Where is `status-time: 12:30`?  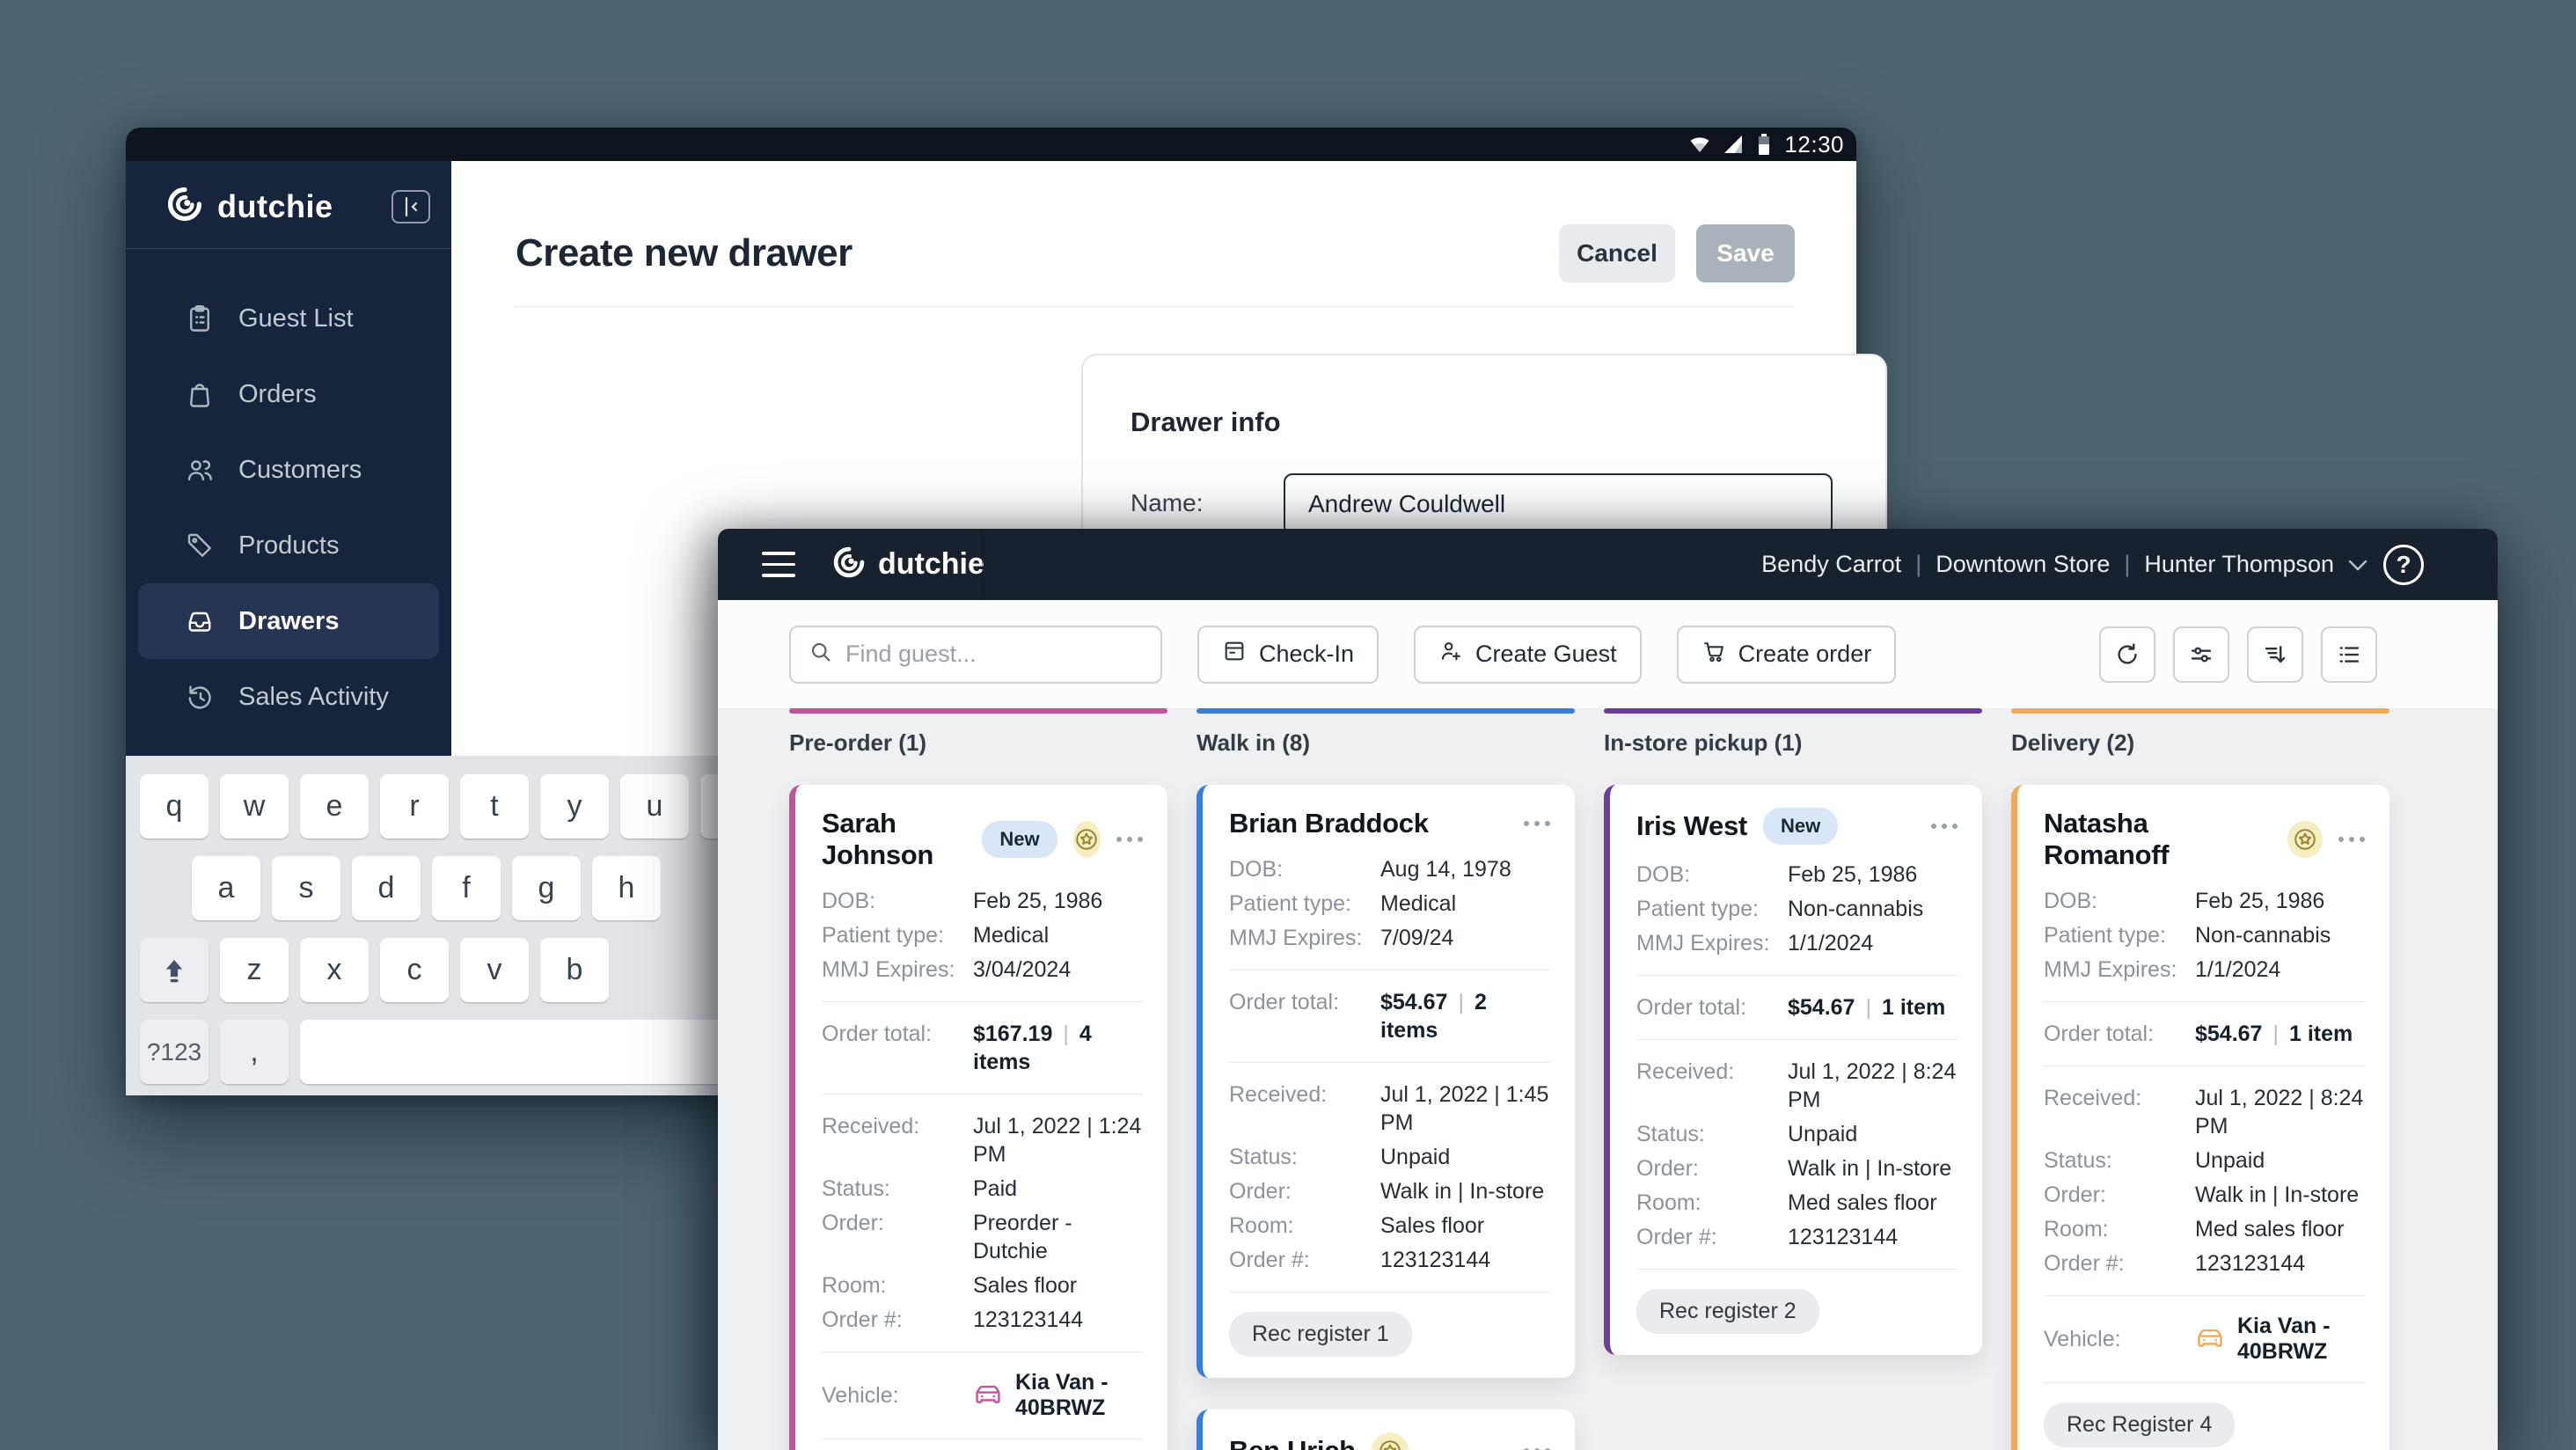
status-time: 12:30 is located at coordinates (1814, 143).